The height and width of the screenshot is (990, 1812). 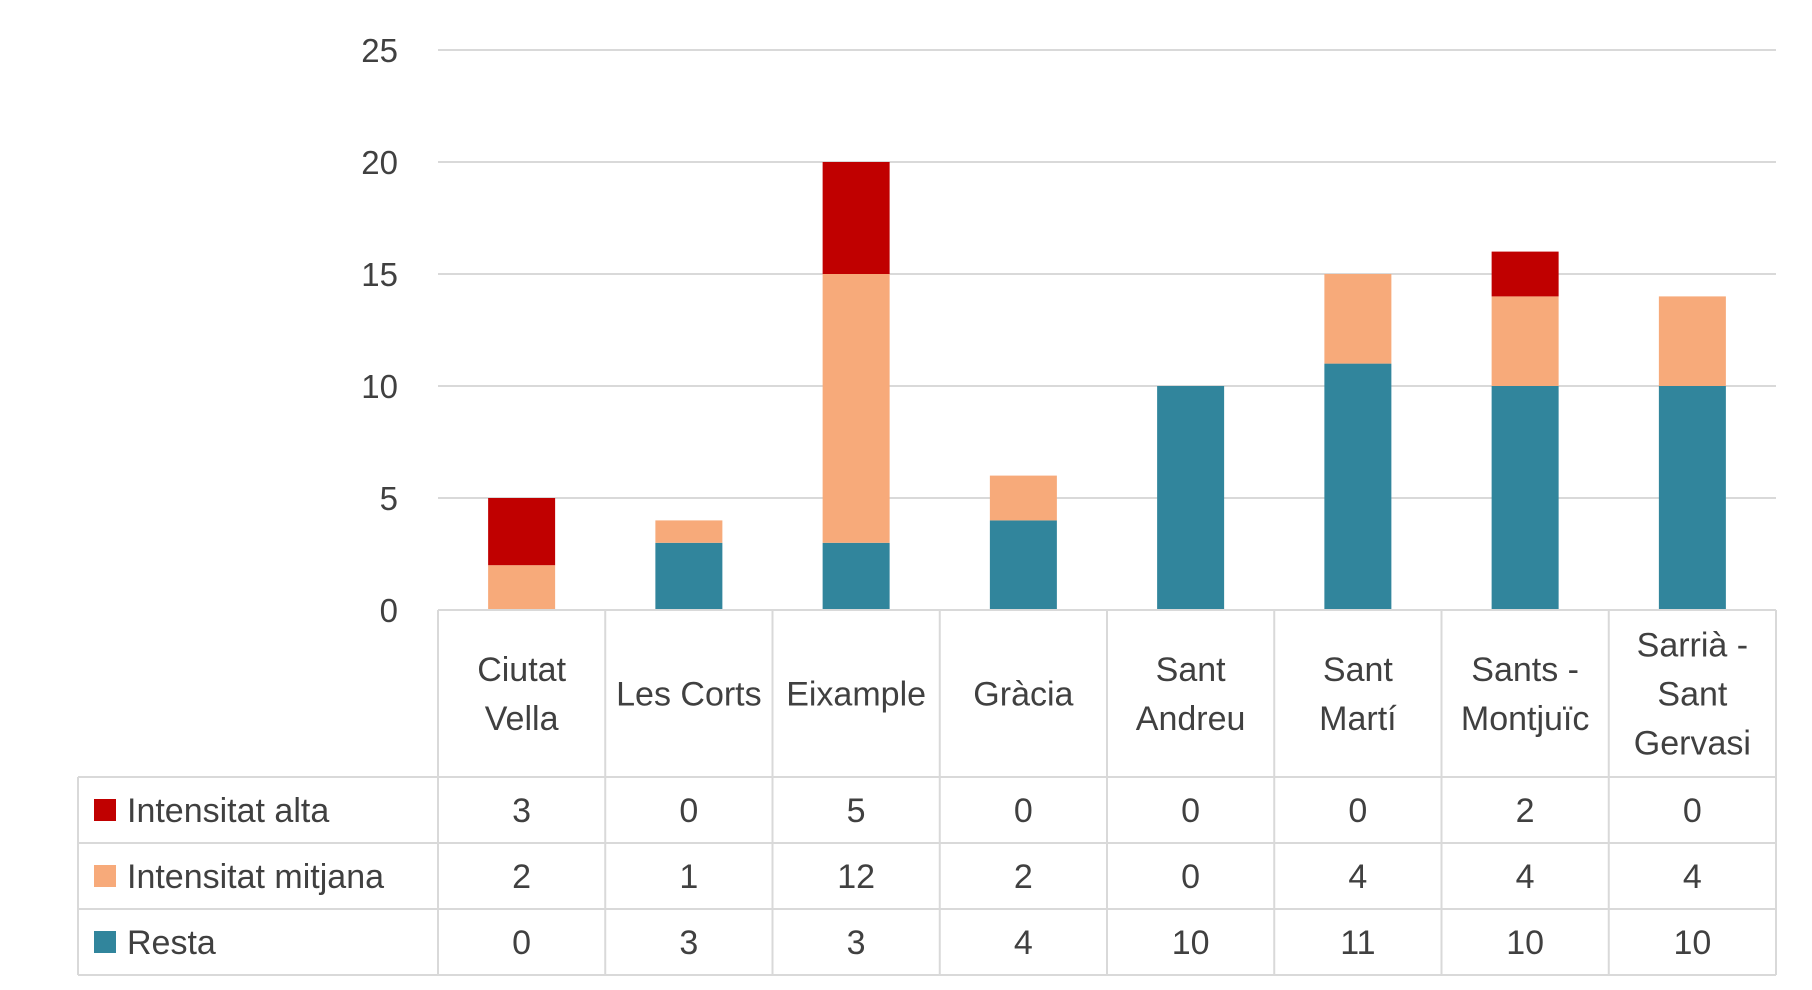 What do you see at coordinates (522, 719) in the screenshot?
I see `category-label: Vella` at bounding box center [522, 719].